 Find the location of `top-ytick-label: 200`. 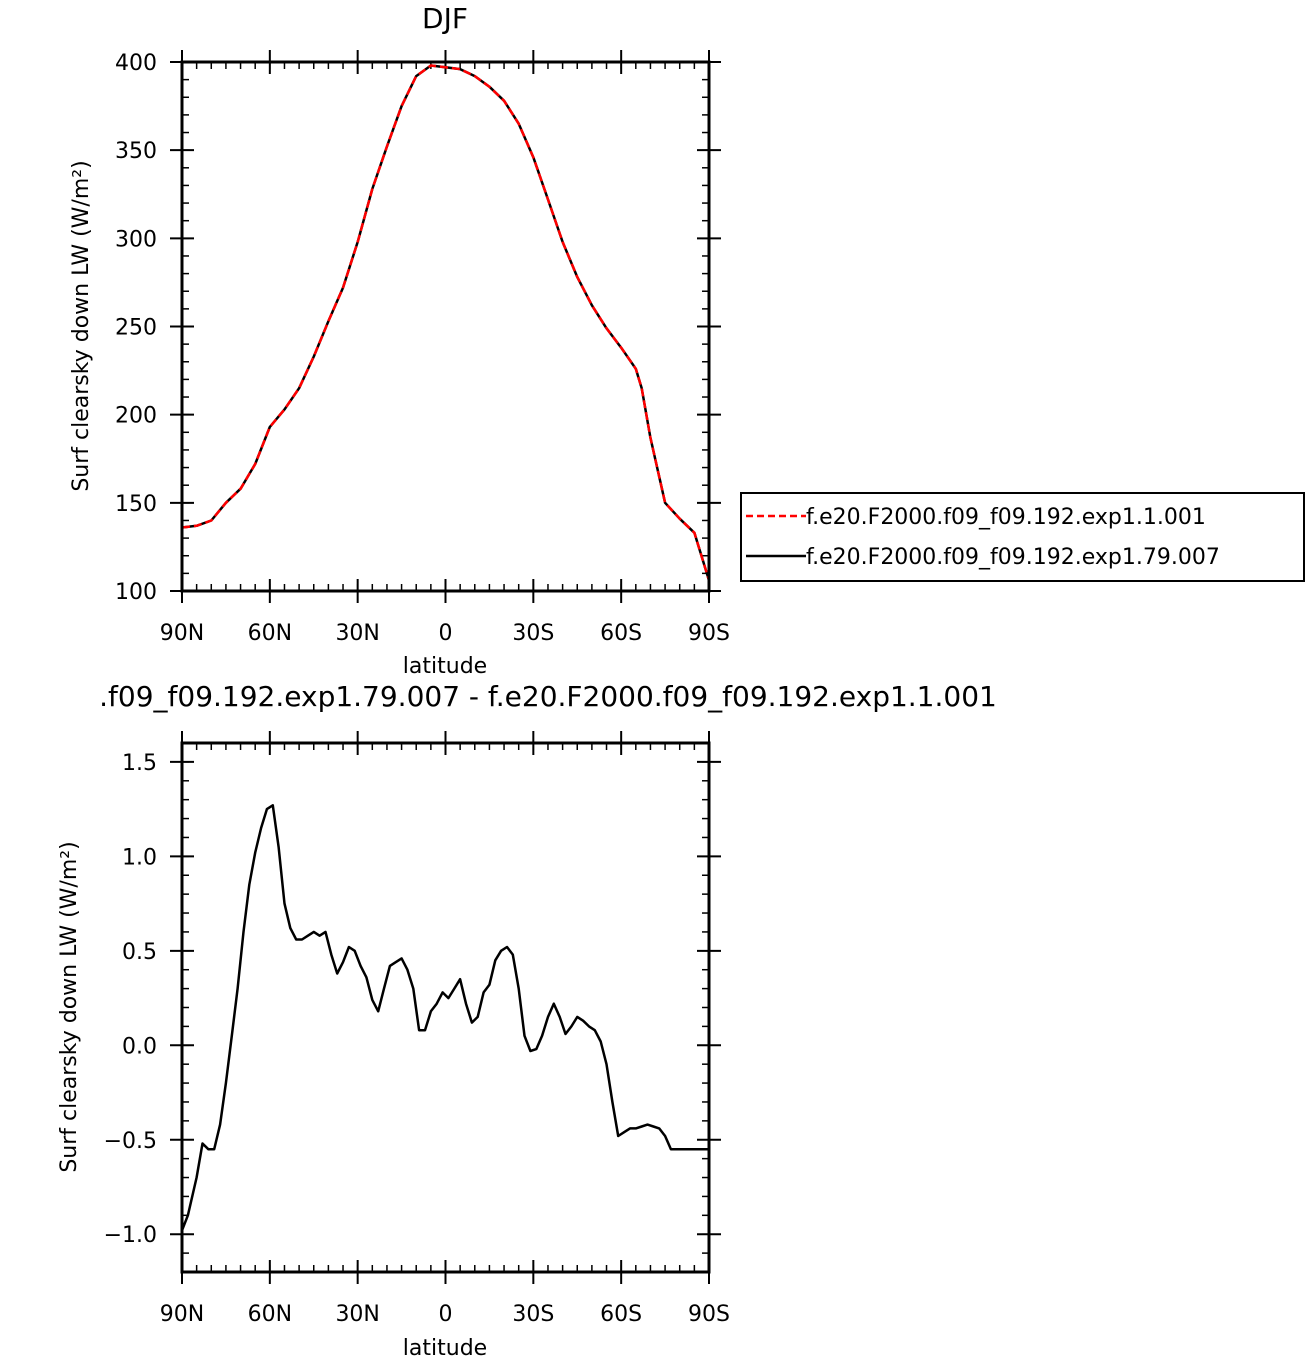

top-ytick-label: 200 is located at coordinates (136, 416).